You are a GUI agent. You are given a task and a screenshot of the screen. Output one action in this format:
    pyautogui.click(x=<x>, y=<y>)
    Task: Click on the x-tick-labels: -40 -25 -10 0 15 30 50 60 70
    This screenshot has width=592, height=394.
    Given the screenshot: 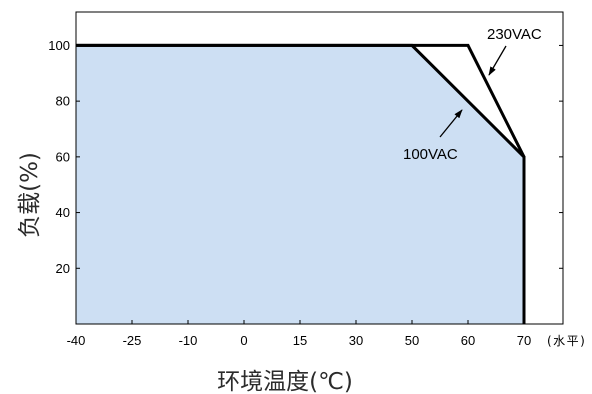 What is the action you would take?
    pyautogui.click(x=299, y=340)
    